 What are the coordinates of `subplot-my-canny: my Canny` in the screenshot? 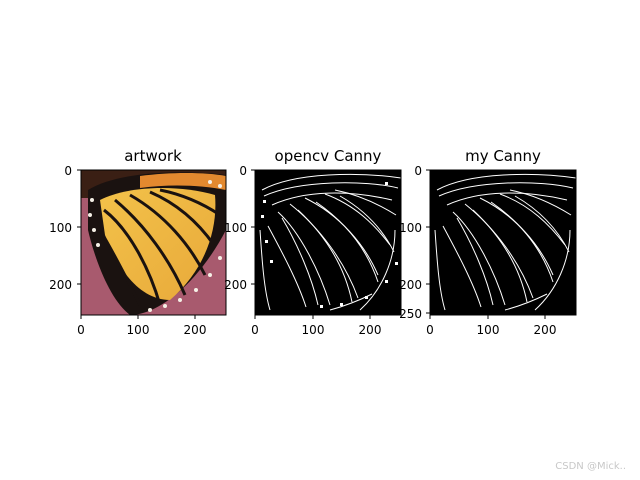 It's located at (488, 242).